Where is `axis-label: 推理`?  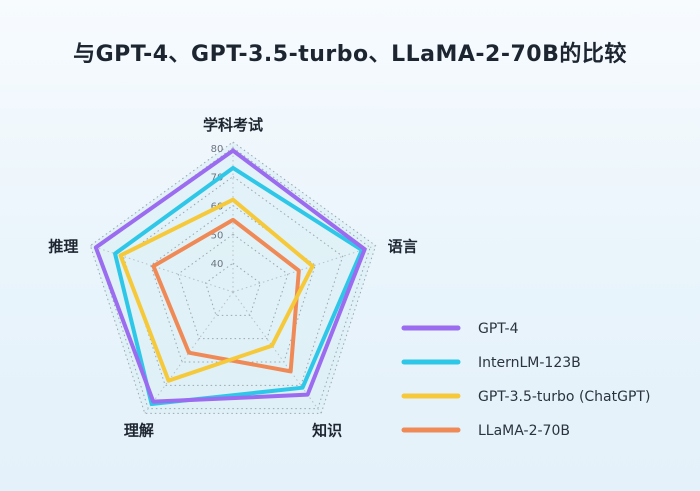 axis-label: 推理 is located at coordinates (63, 247).